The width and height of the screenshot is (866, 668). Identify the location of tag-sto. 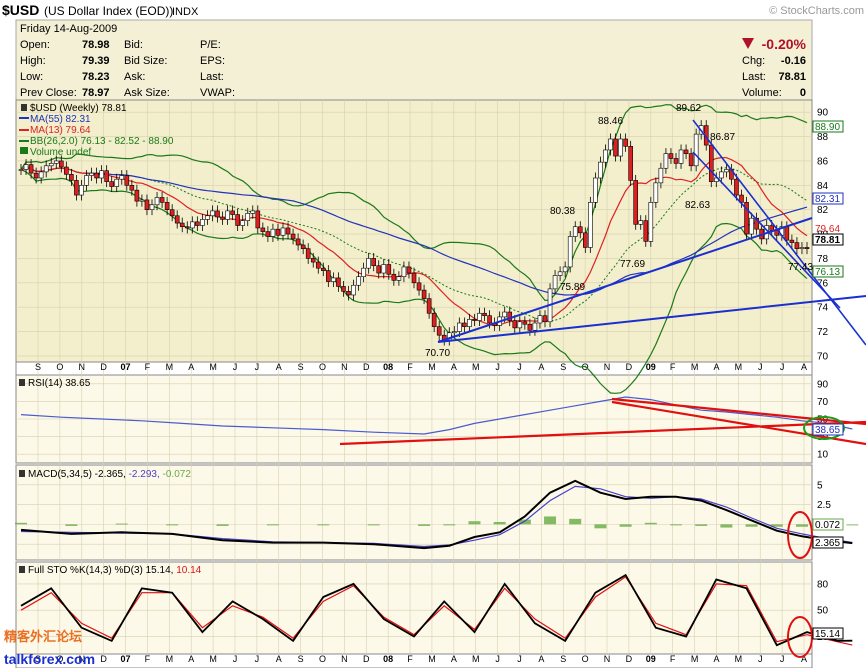
(828, 633).